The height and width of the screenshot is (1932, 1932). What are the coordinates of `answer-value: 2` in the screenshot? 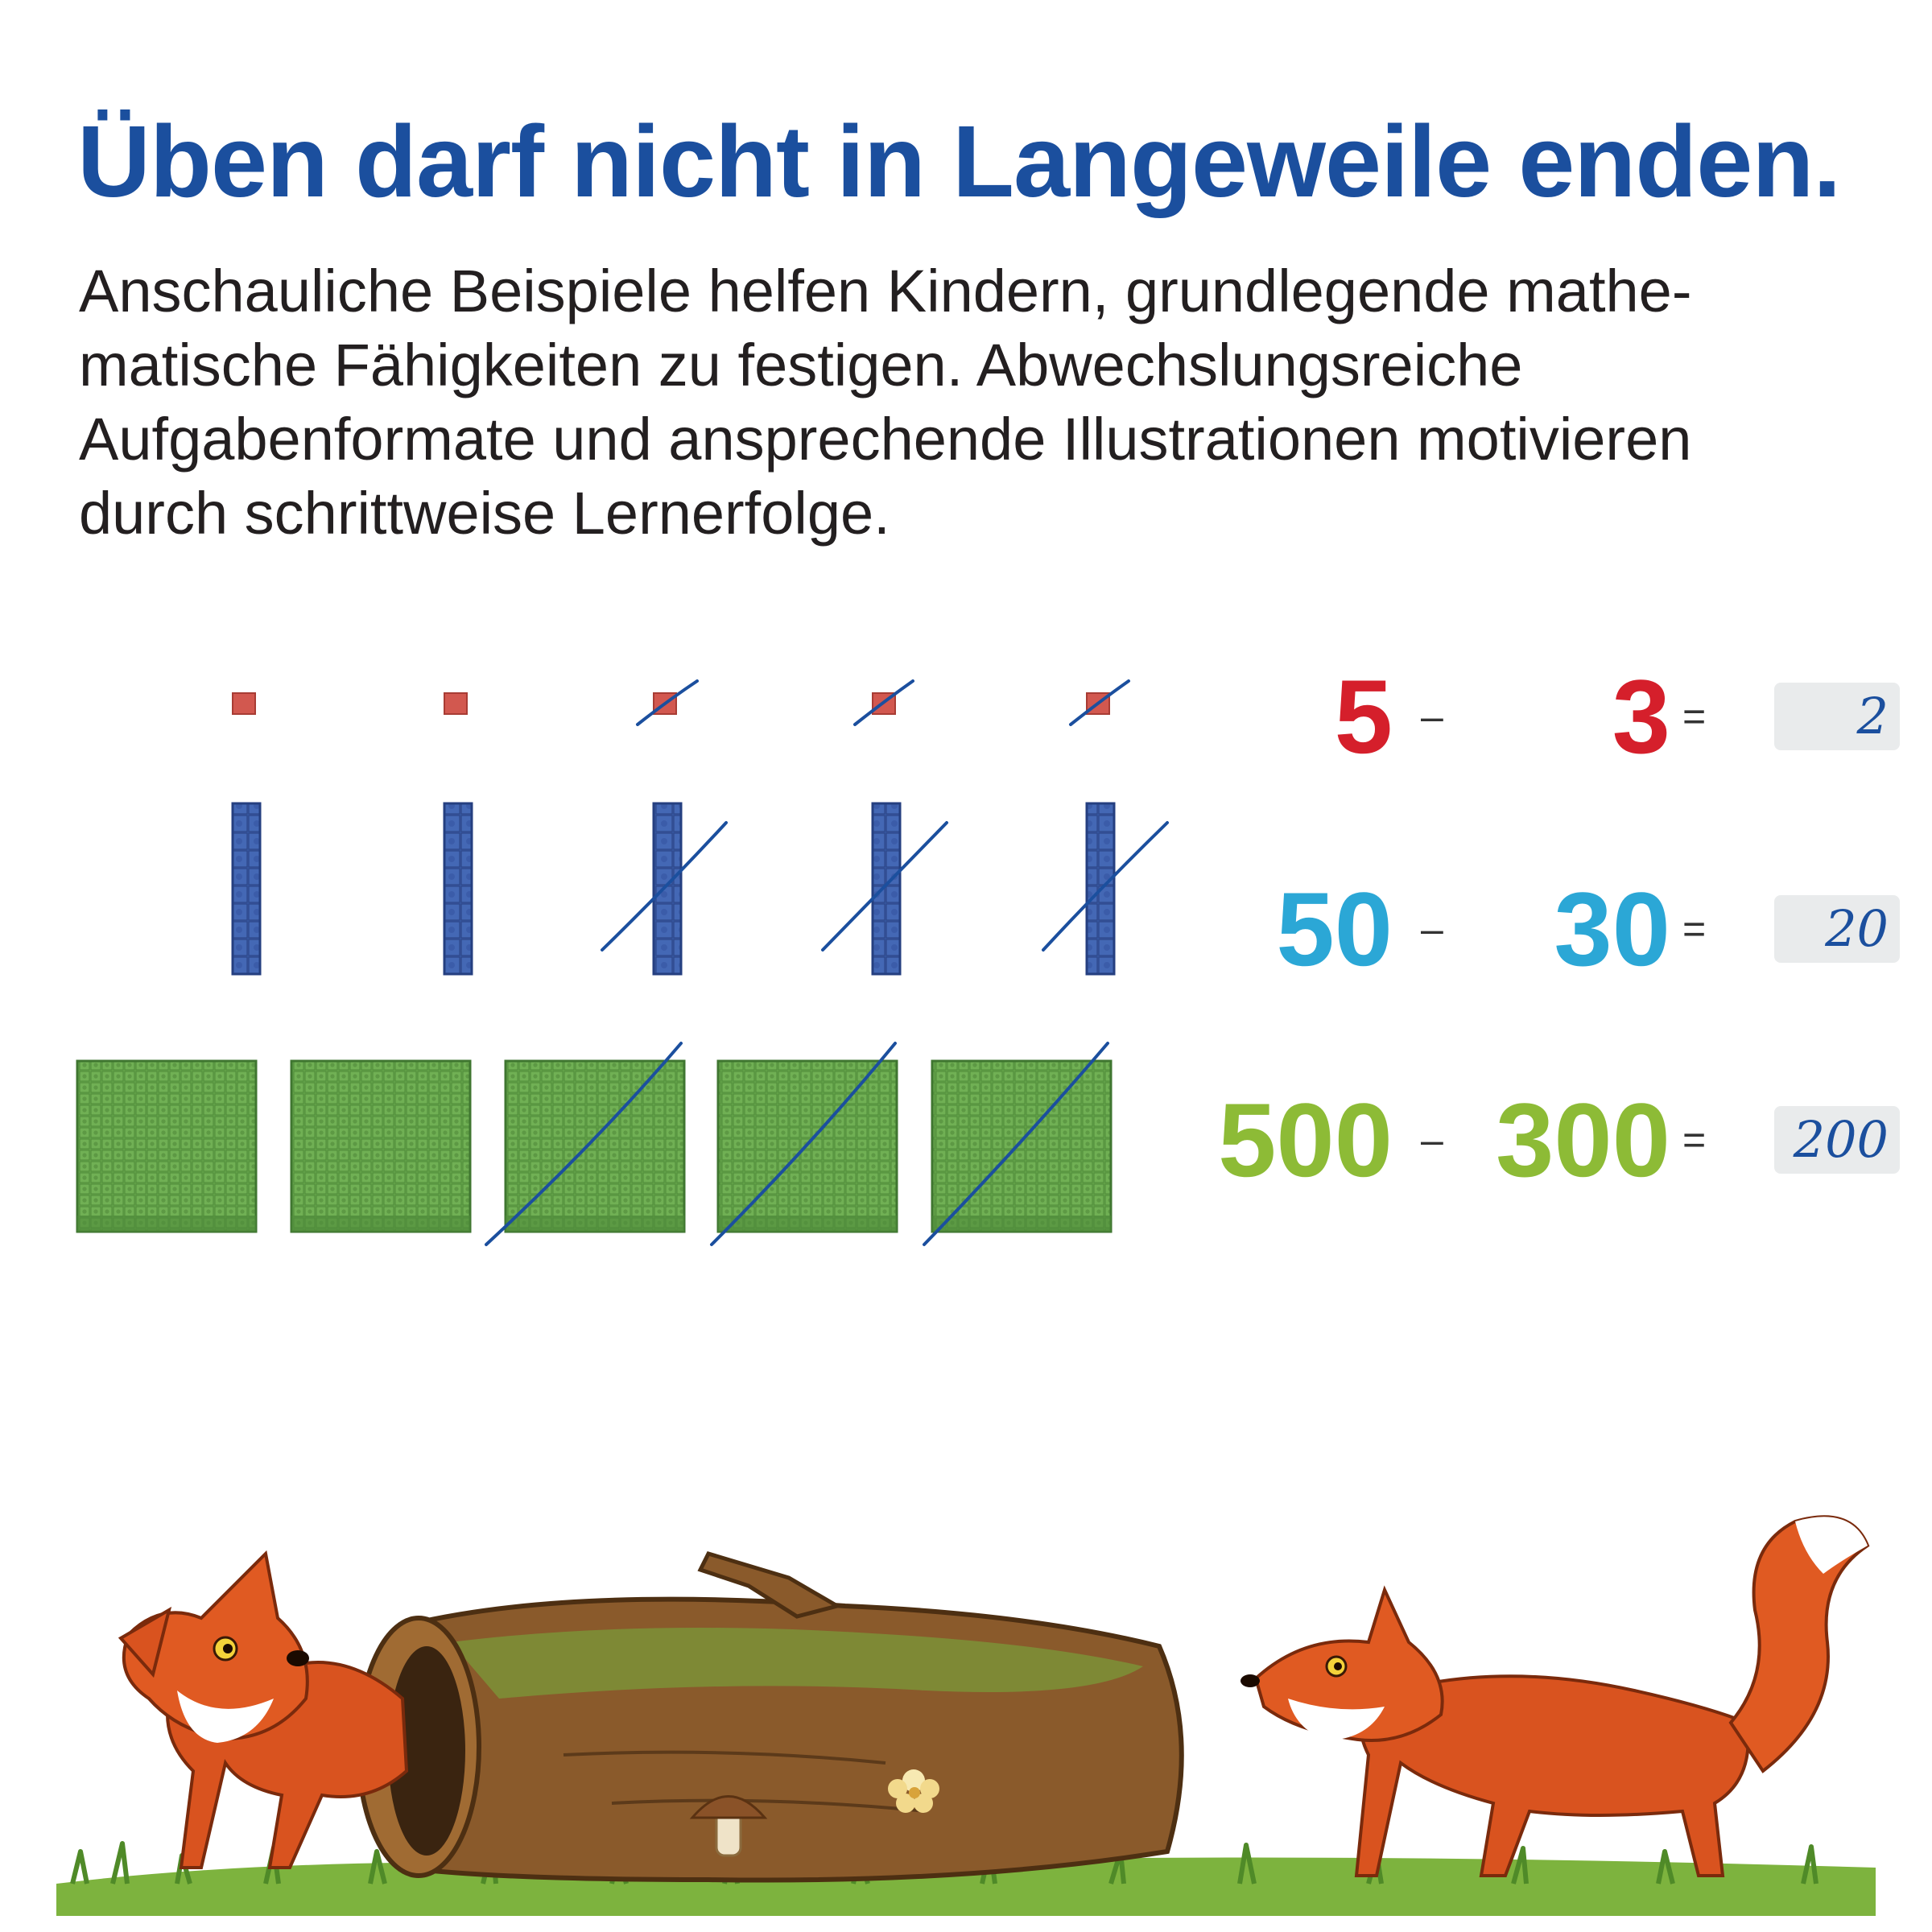 It's located at (1872, 716).